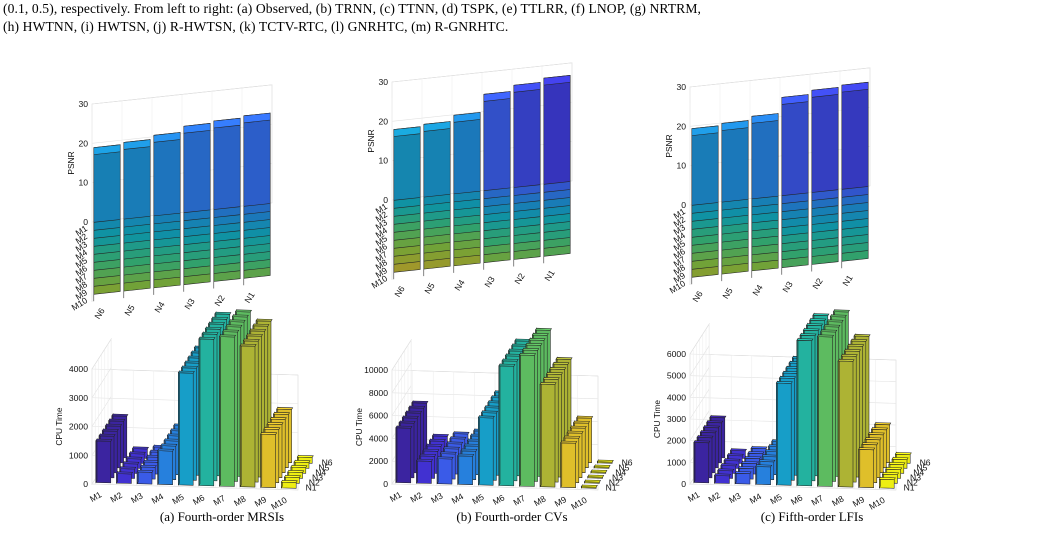  Describe the element at coordinates (918, 473) in the screenshot. I see `noise-tick-label: N4` at that location.